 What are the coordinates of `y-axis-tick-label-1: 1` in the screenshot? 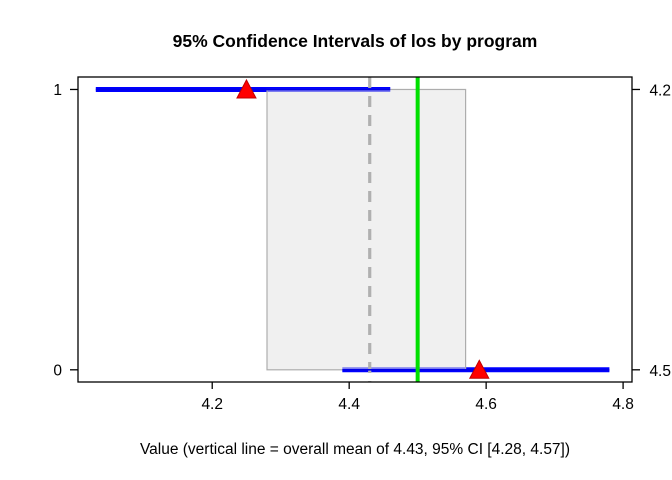 It's located at (57, 90).